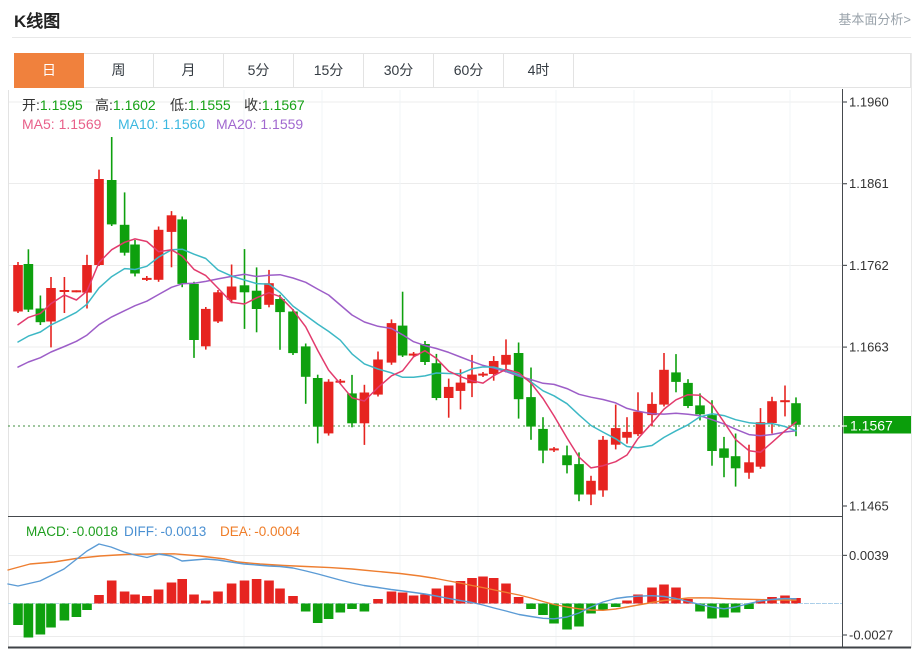 This screenshot has width=918, height=649. Describe the element at coordinates (869, 102) in the screenshot. I see `svg-text: 1.1960` at that location.